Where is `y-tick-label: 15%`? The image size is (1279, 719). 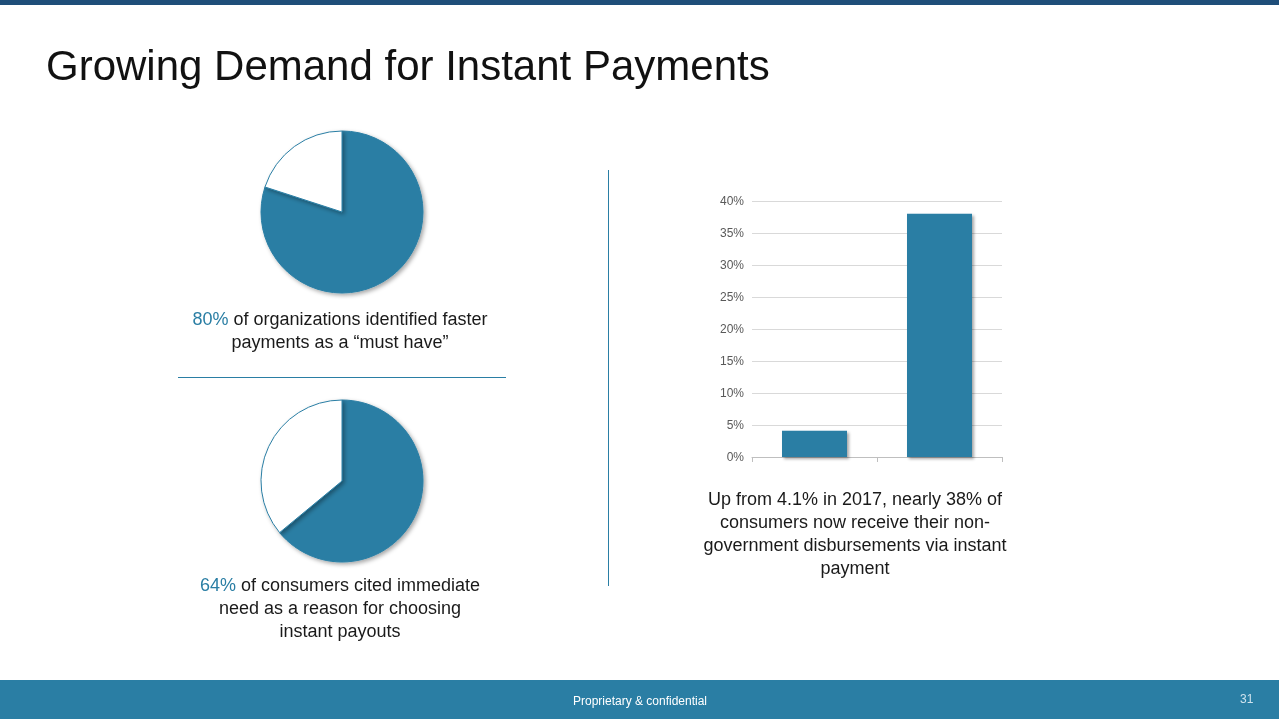 y-tick-label: 15% is located at coordinates (732, 361).